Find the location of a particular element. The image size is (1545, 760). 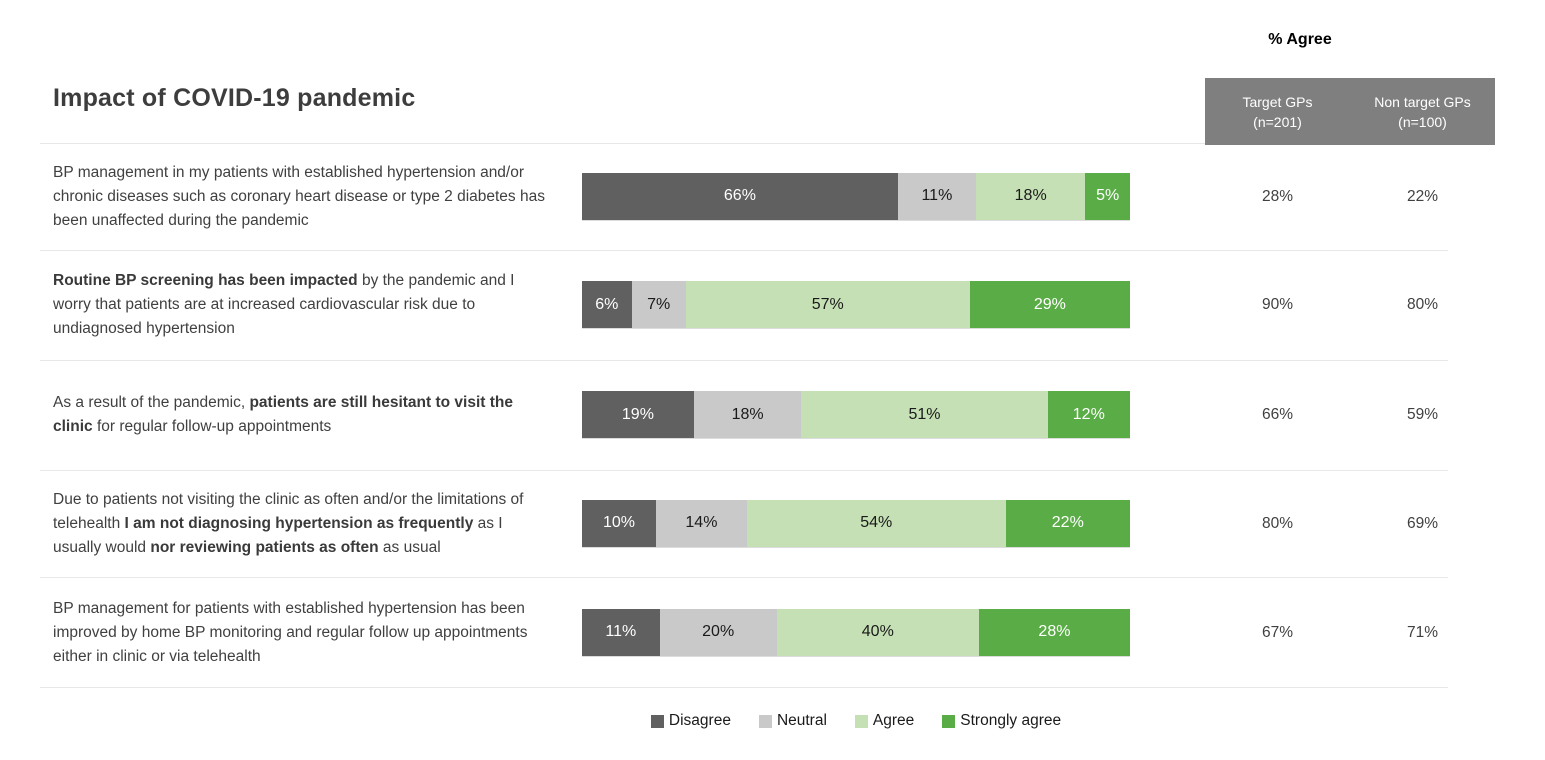

bar-segment-neutral: 18% is located at coordinates (747, 414).